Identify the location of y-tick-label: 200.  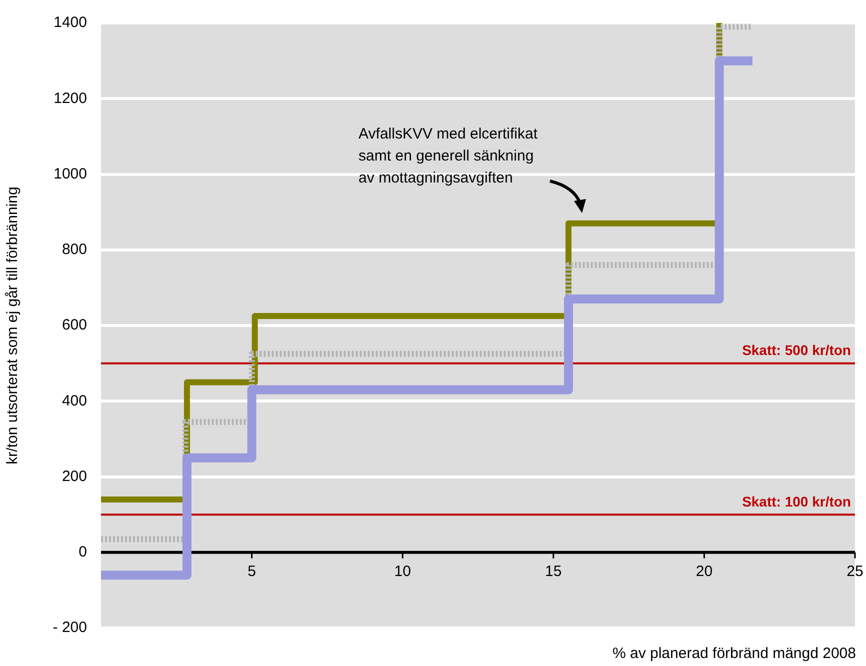
(74, 476).